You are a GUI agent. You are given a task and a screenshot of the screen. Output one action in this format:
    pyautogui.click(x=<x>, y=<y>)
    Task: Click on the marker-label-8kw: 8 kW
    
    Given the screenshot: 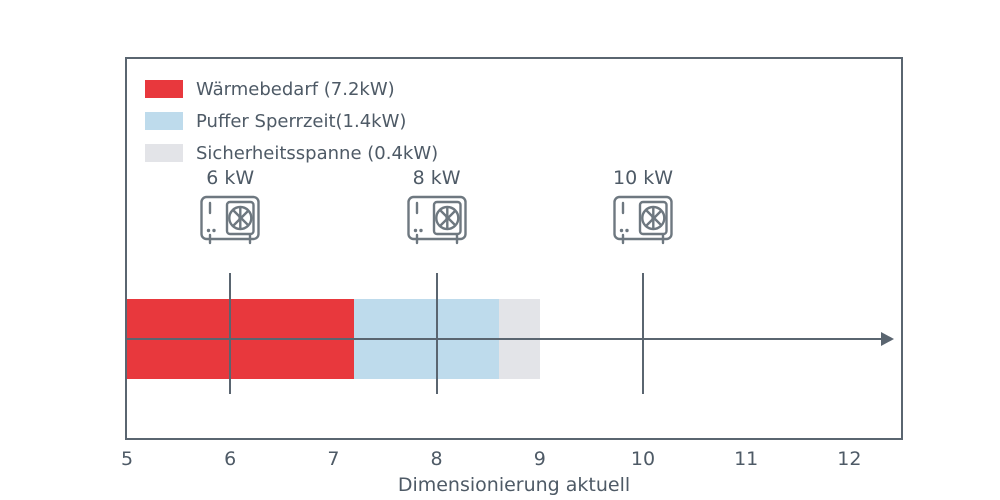 What is the action you would take?
    pyautogui.click(x=436, y=178)
    